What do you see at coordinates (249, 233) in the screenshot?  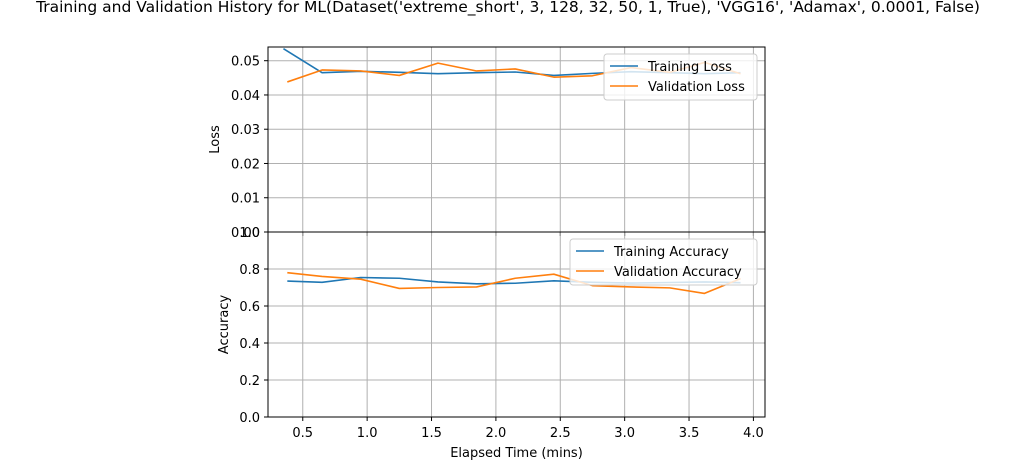 I see `y-tick-label: 1.0` at bounding box center [249, 233].